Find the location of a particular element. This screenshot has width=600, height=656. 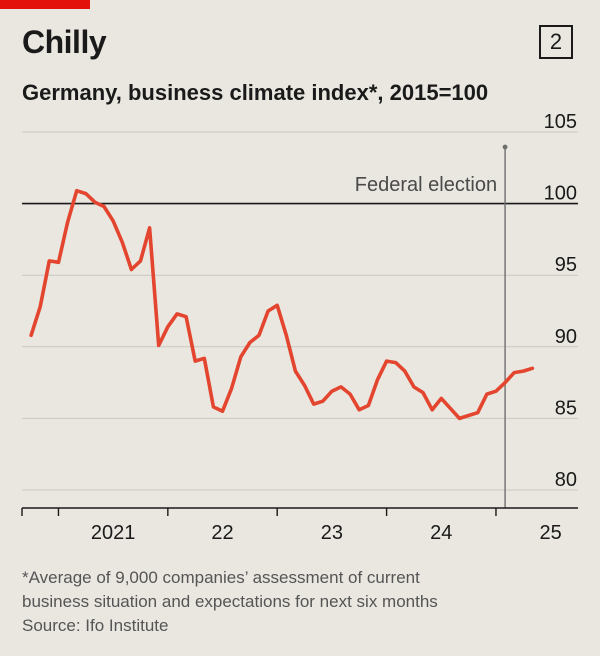

chart-number-badge: 2 is located at coordinates (556, 42).